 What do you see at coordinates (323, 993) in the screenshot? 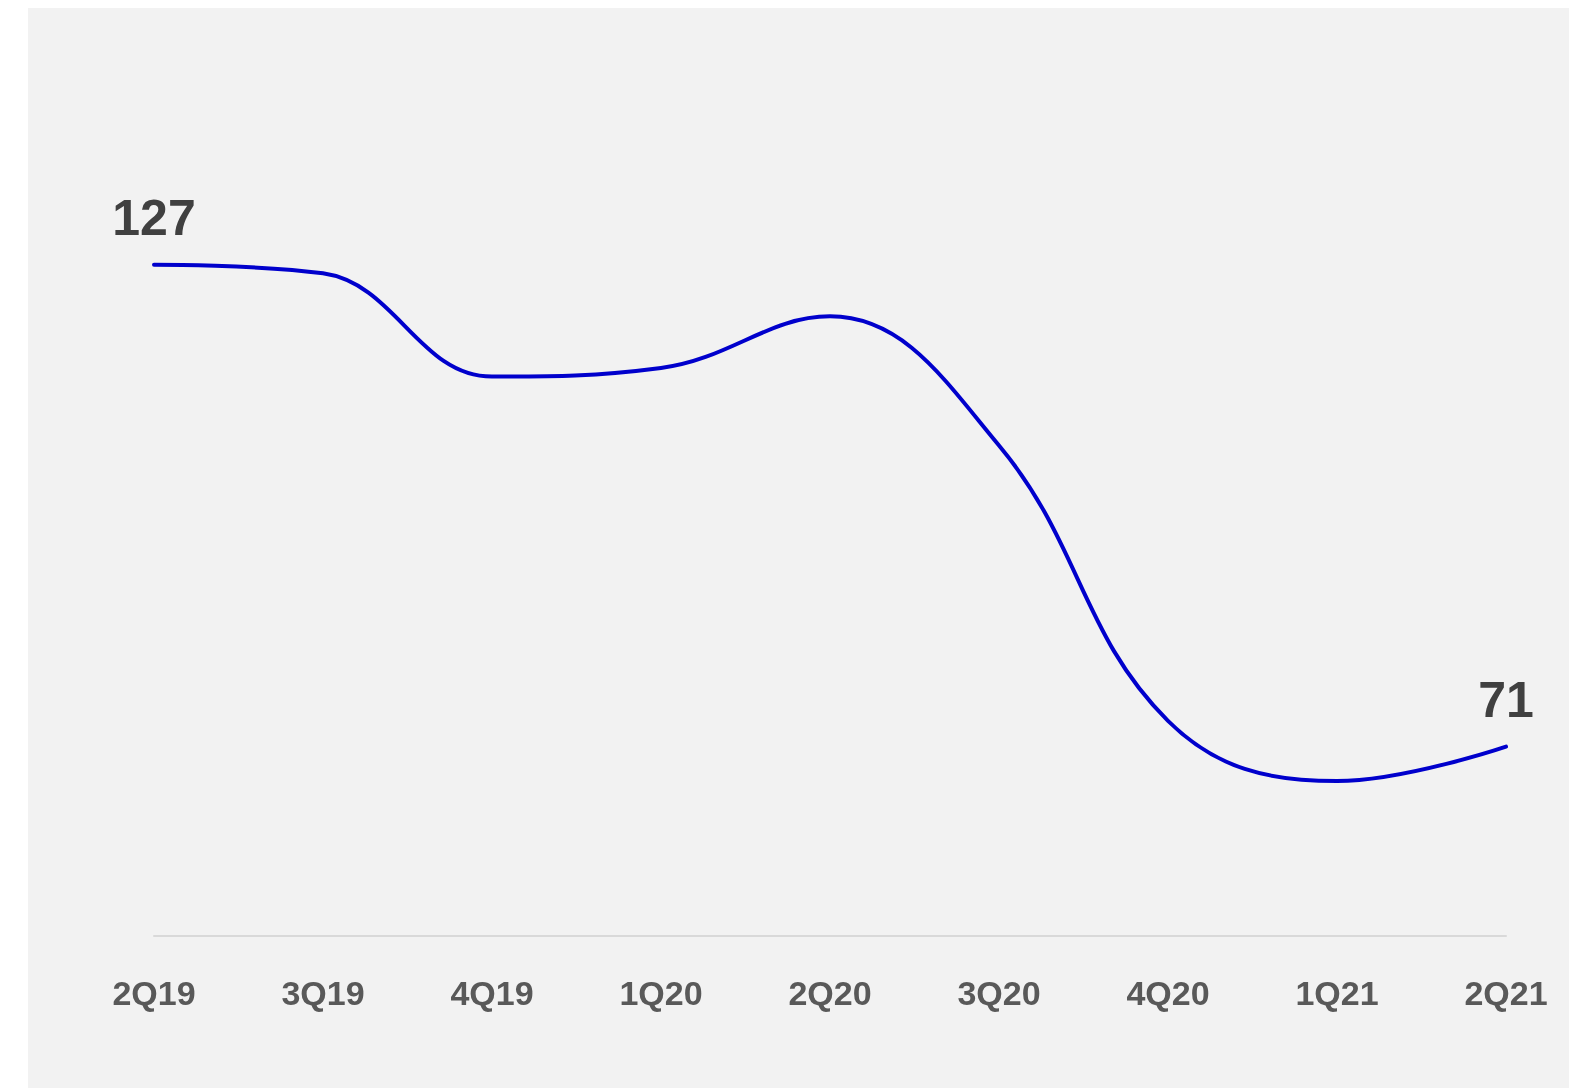
I see `x-tick-label: 3Q19` at bounding box center [323, 993].